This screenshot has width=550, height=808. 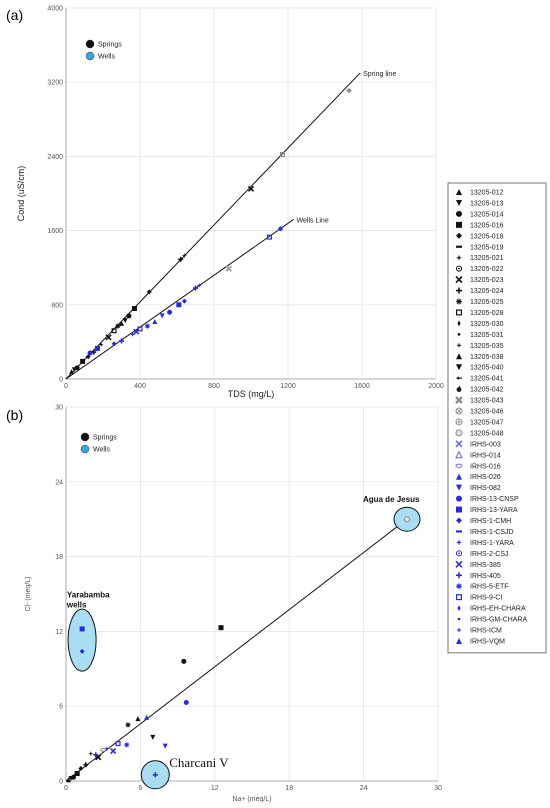 I want to click on y-axis-label: Cl- (meq/L), so click(x=28, y=593).